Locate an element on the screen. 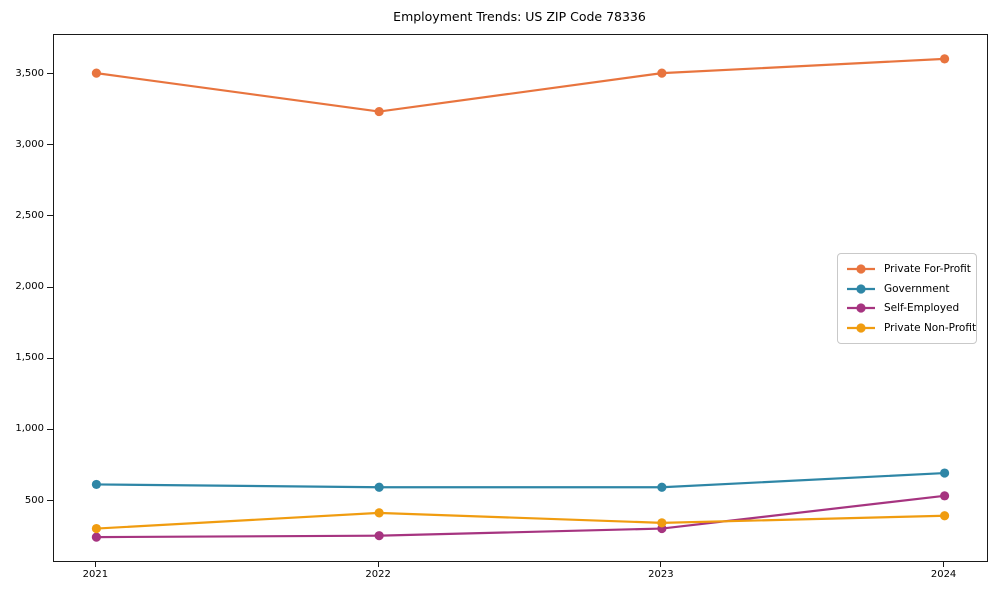 This screenshot has width=1000, height=600. legend-entry-private-non-profit: Private Non-Profit is located at coordinates (911, 328).